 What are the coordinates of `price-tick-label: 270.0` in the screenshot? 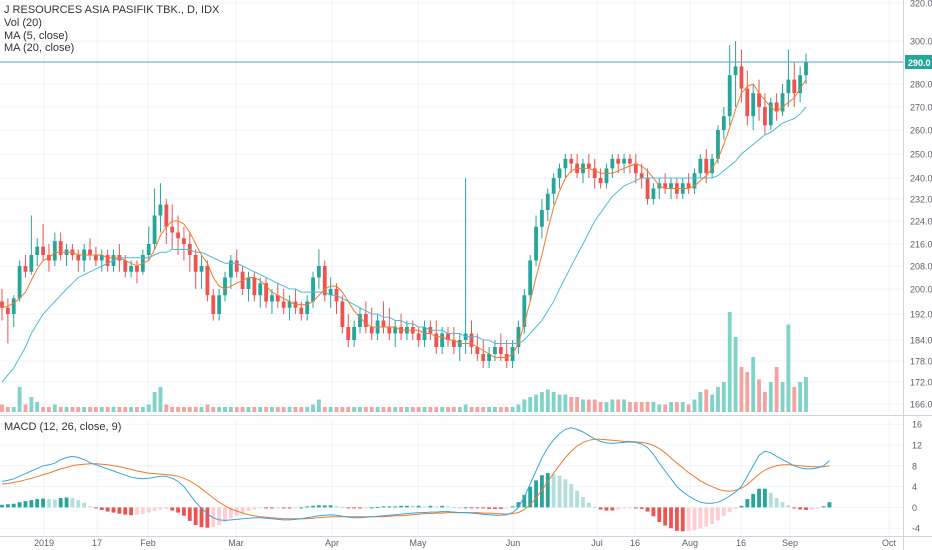 It's located at (921, 108).